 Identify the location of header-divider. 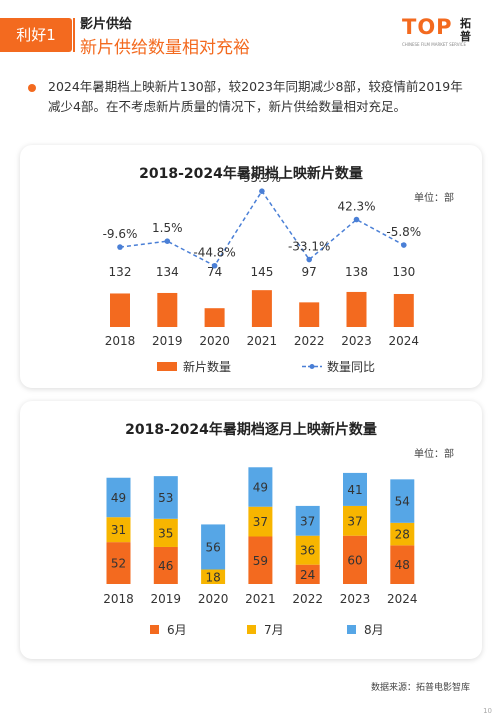
(74, 35).